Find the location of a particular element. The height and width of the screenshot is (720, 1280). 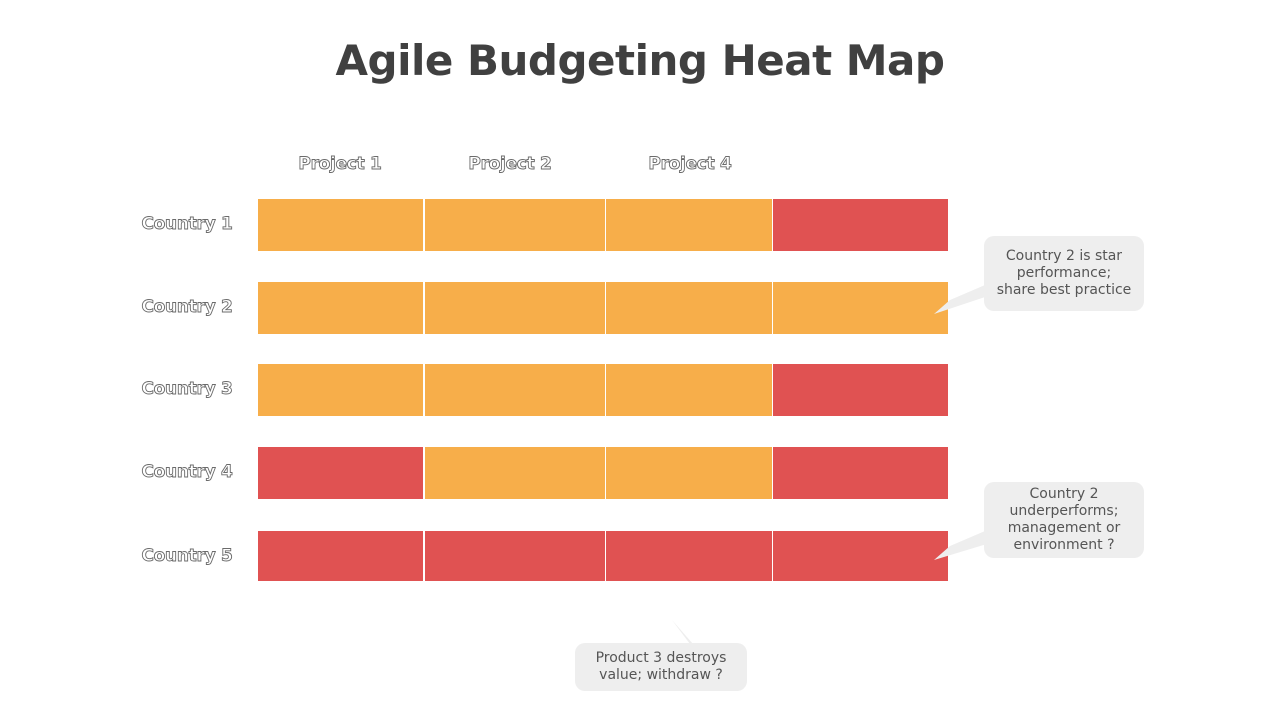

row-label-3: Country 3 is located at coordinates (187, 389).